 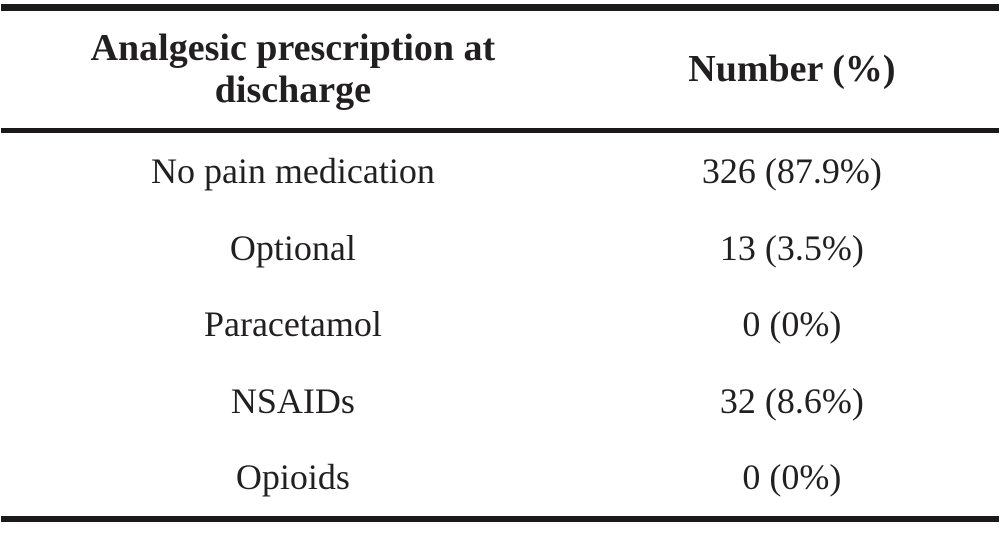 I want to click on table-row: Optional 13 (3.5%), so click(x=500, y=248).